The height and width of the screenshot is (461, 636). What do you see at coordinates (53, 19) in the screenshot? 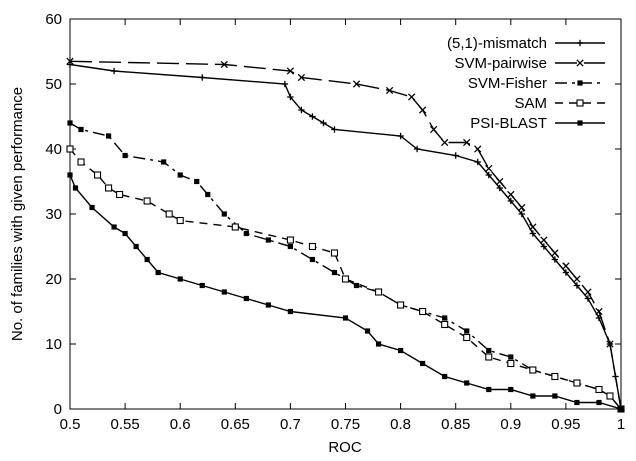
I see `y-tick-label: 60` at bounding box center [53, 19].